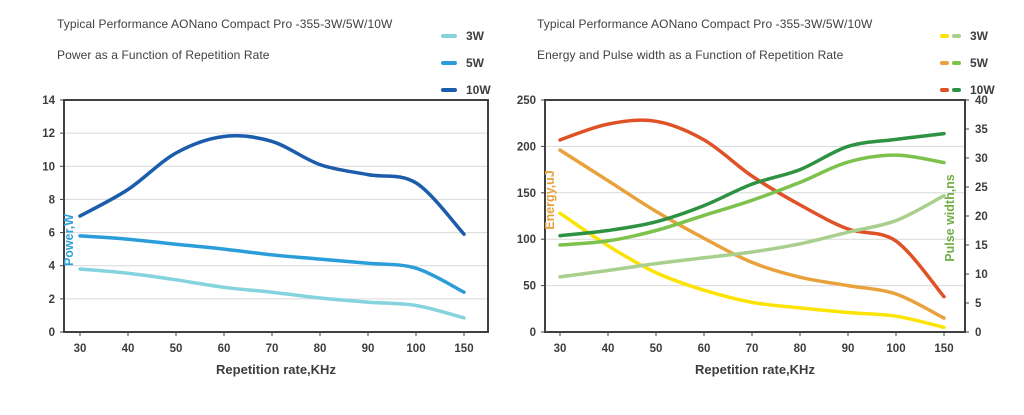 The height and width of the screenshot is (415, 1024). I want to click on svg-text: 4, so click(52, 267).